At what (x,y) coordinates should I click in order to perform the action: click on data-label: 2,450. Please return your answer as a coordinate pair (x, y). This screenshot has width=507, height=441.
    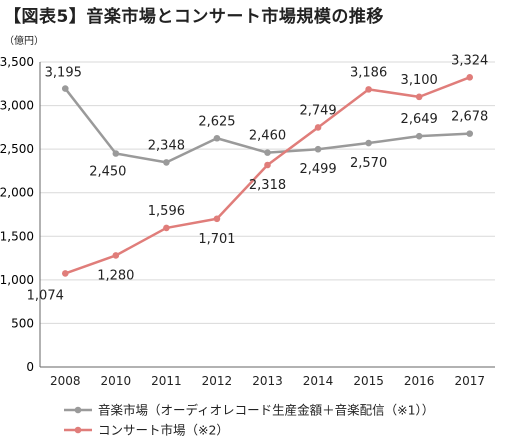
    Looking at the image, I should click on (107, 172).